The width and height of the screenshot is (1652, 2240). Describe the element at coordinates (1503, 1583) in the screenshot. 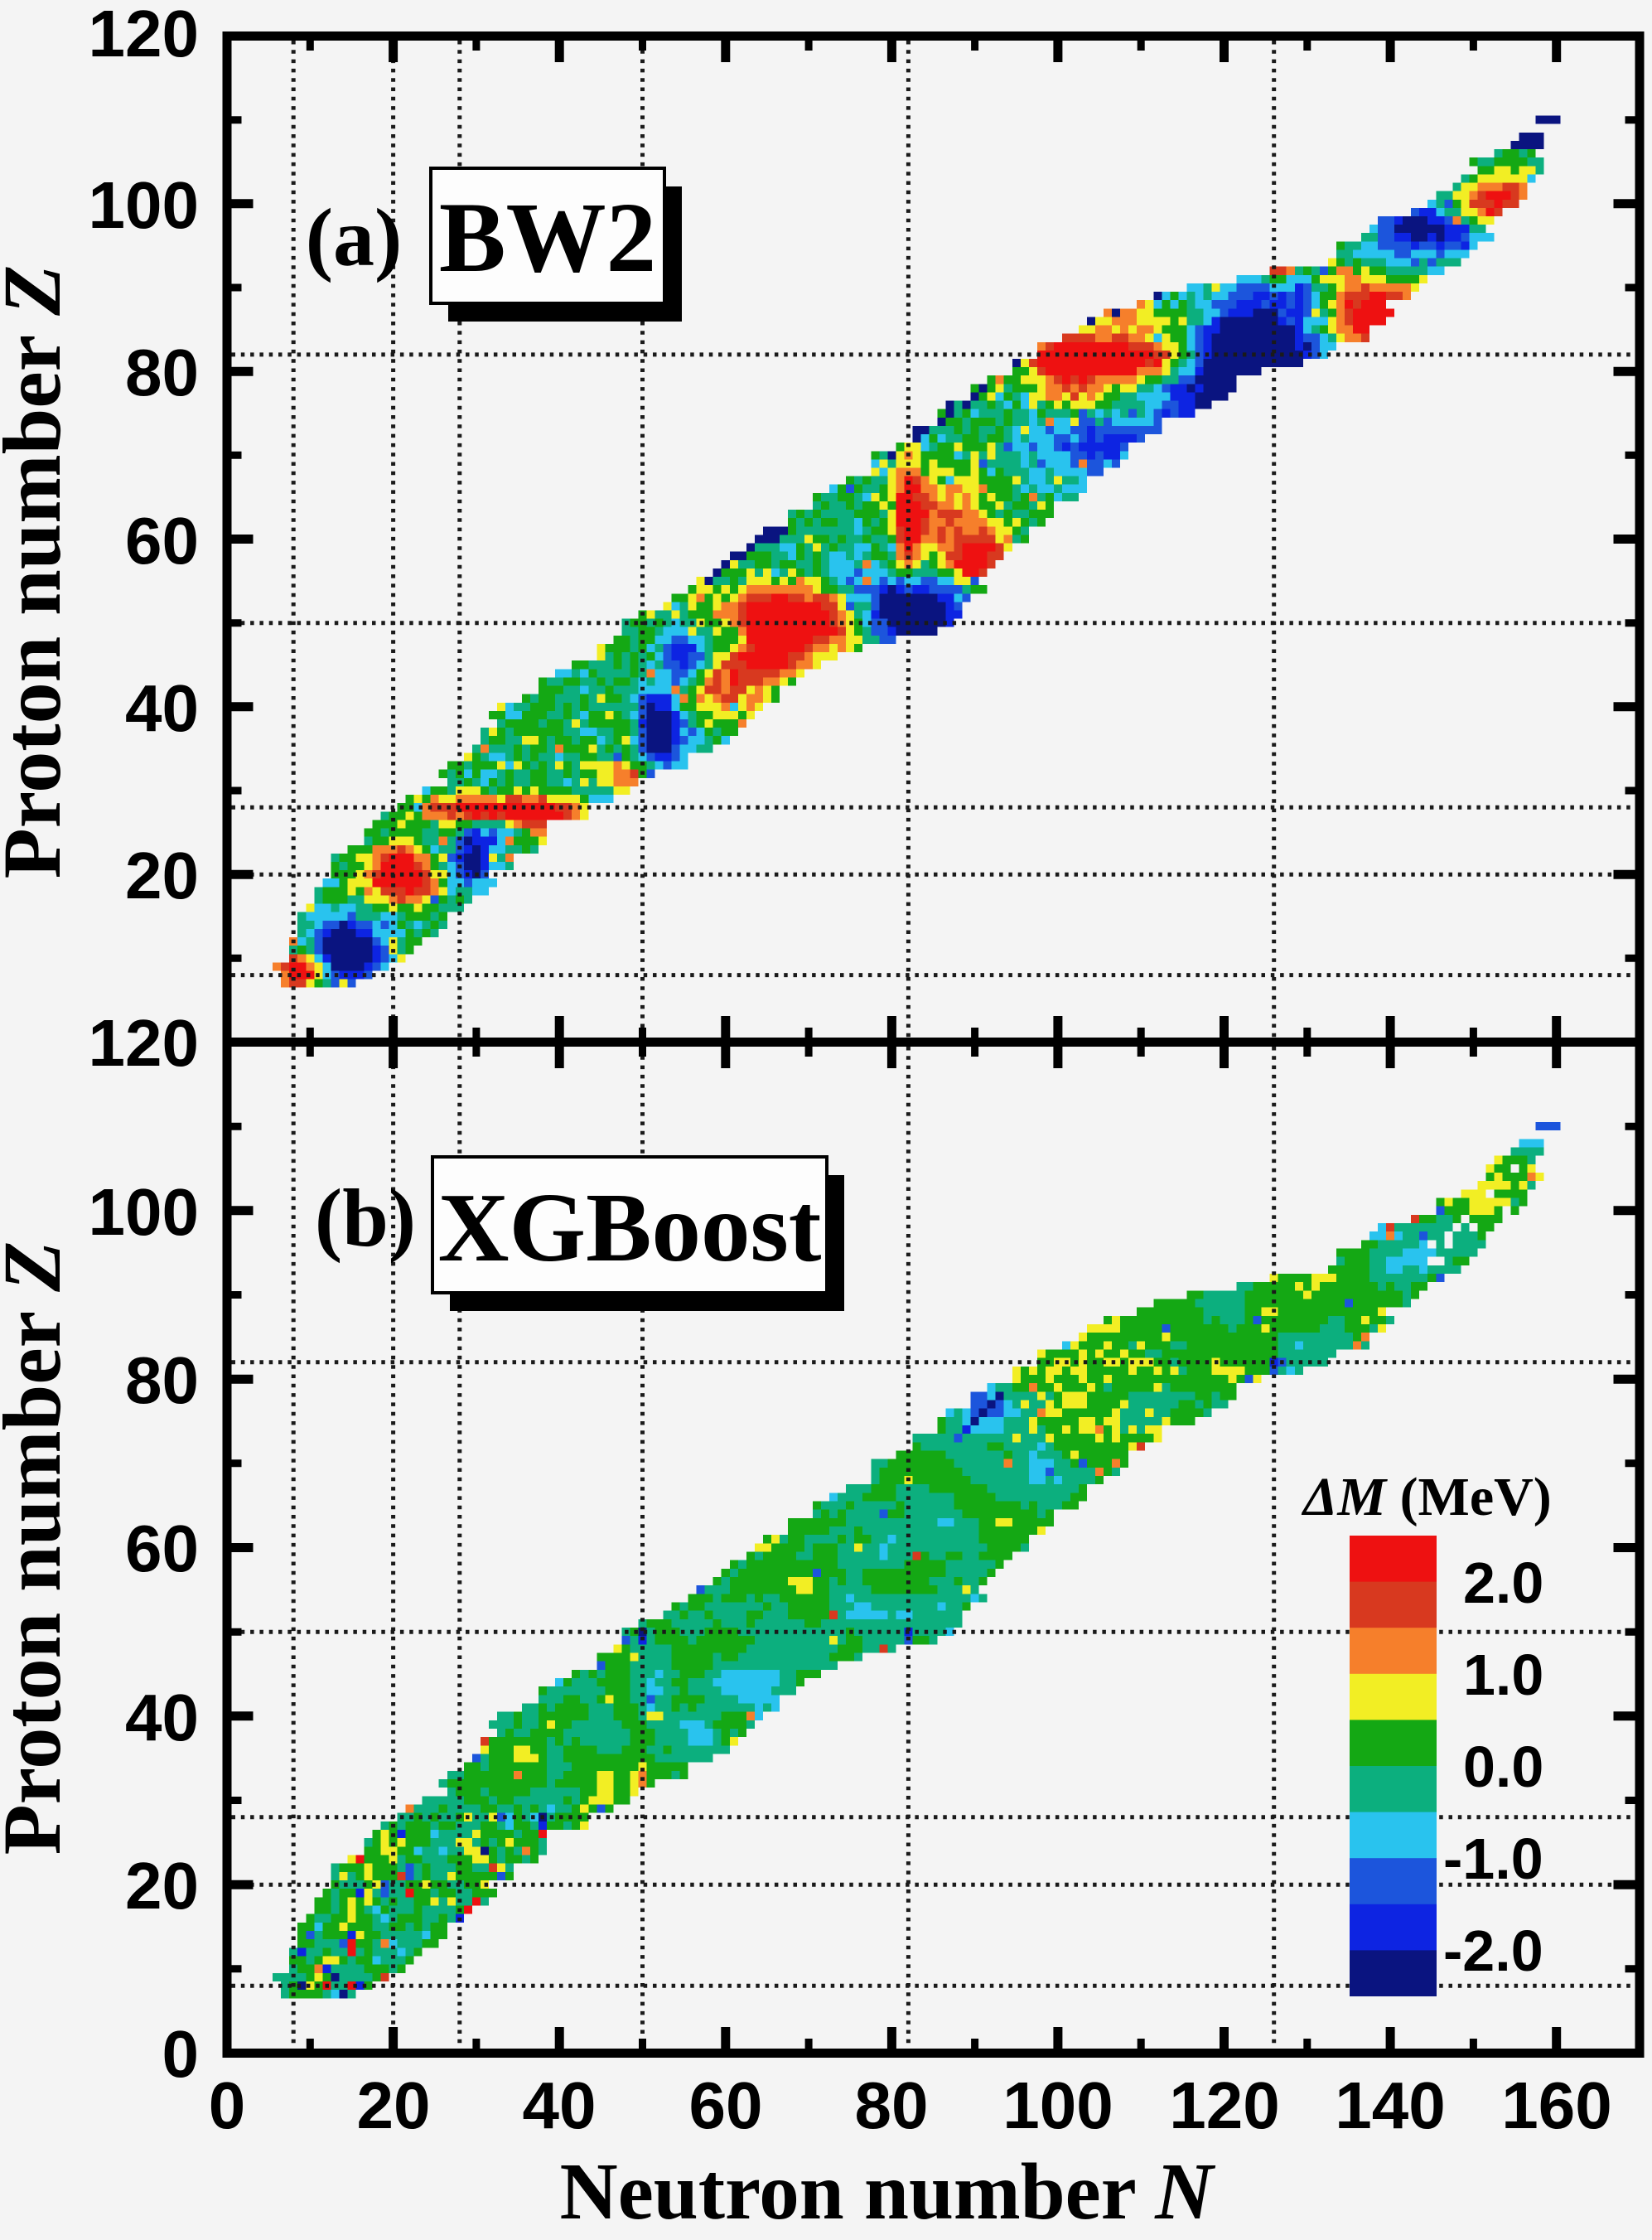

I see `svg-text: 2.0` at that location.